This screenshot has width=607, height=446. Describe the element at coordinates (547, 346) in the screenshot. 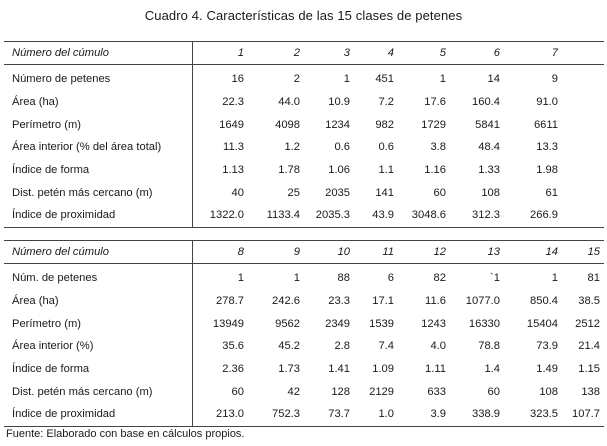

I see `table-cell: 73.9` at that location.